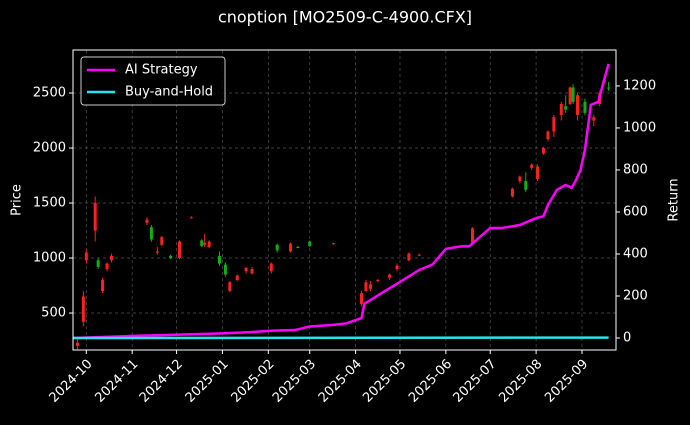  What do you see at coordinates (53, 313) in the screenshot?
I see `y-tick-label: 500` at bounding box center [53, 313].